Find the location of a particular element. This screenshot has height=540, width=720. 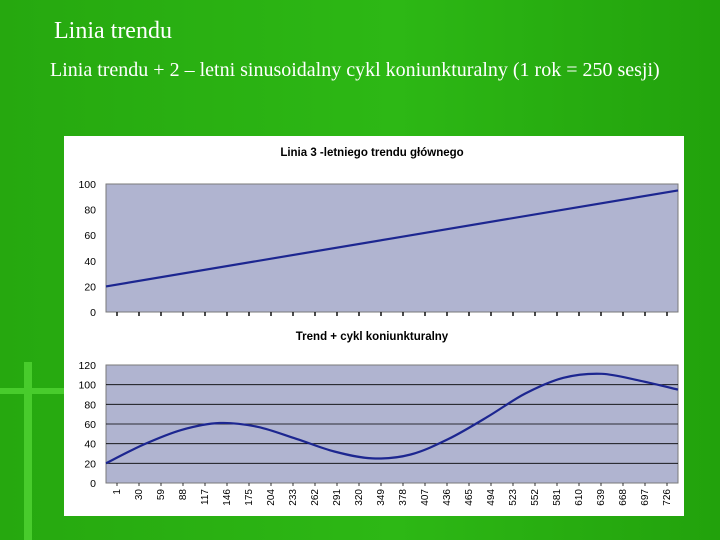

chart-title-2: Trend + cykl koniunkturalny is located at coordinates (372, 337).